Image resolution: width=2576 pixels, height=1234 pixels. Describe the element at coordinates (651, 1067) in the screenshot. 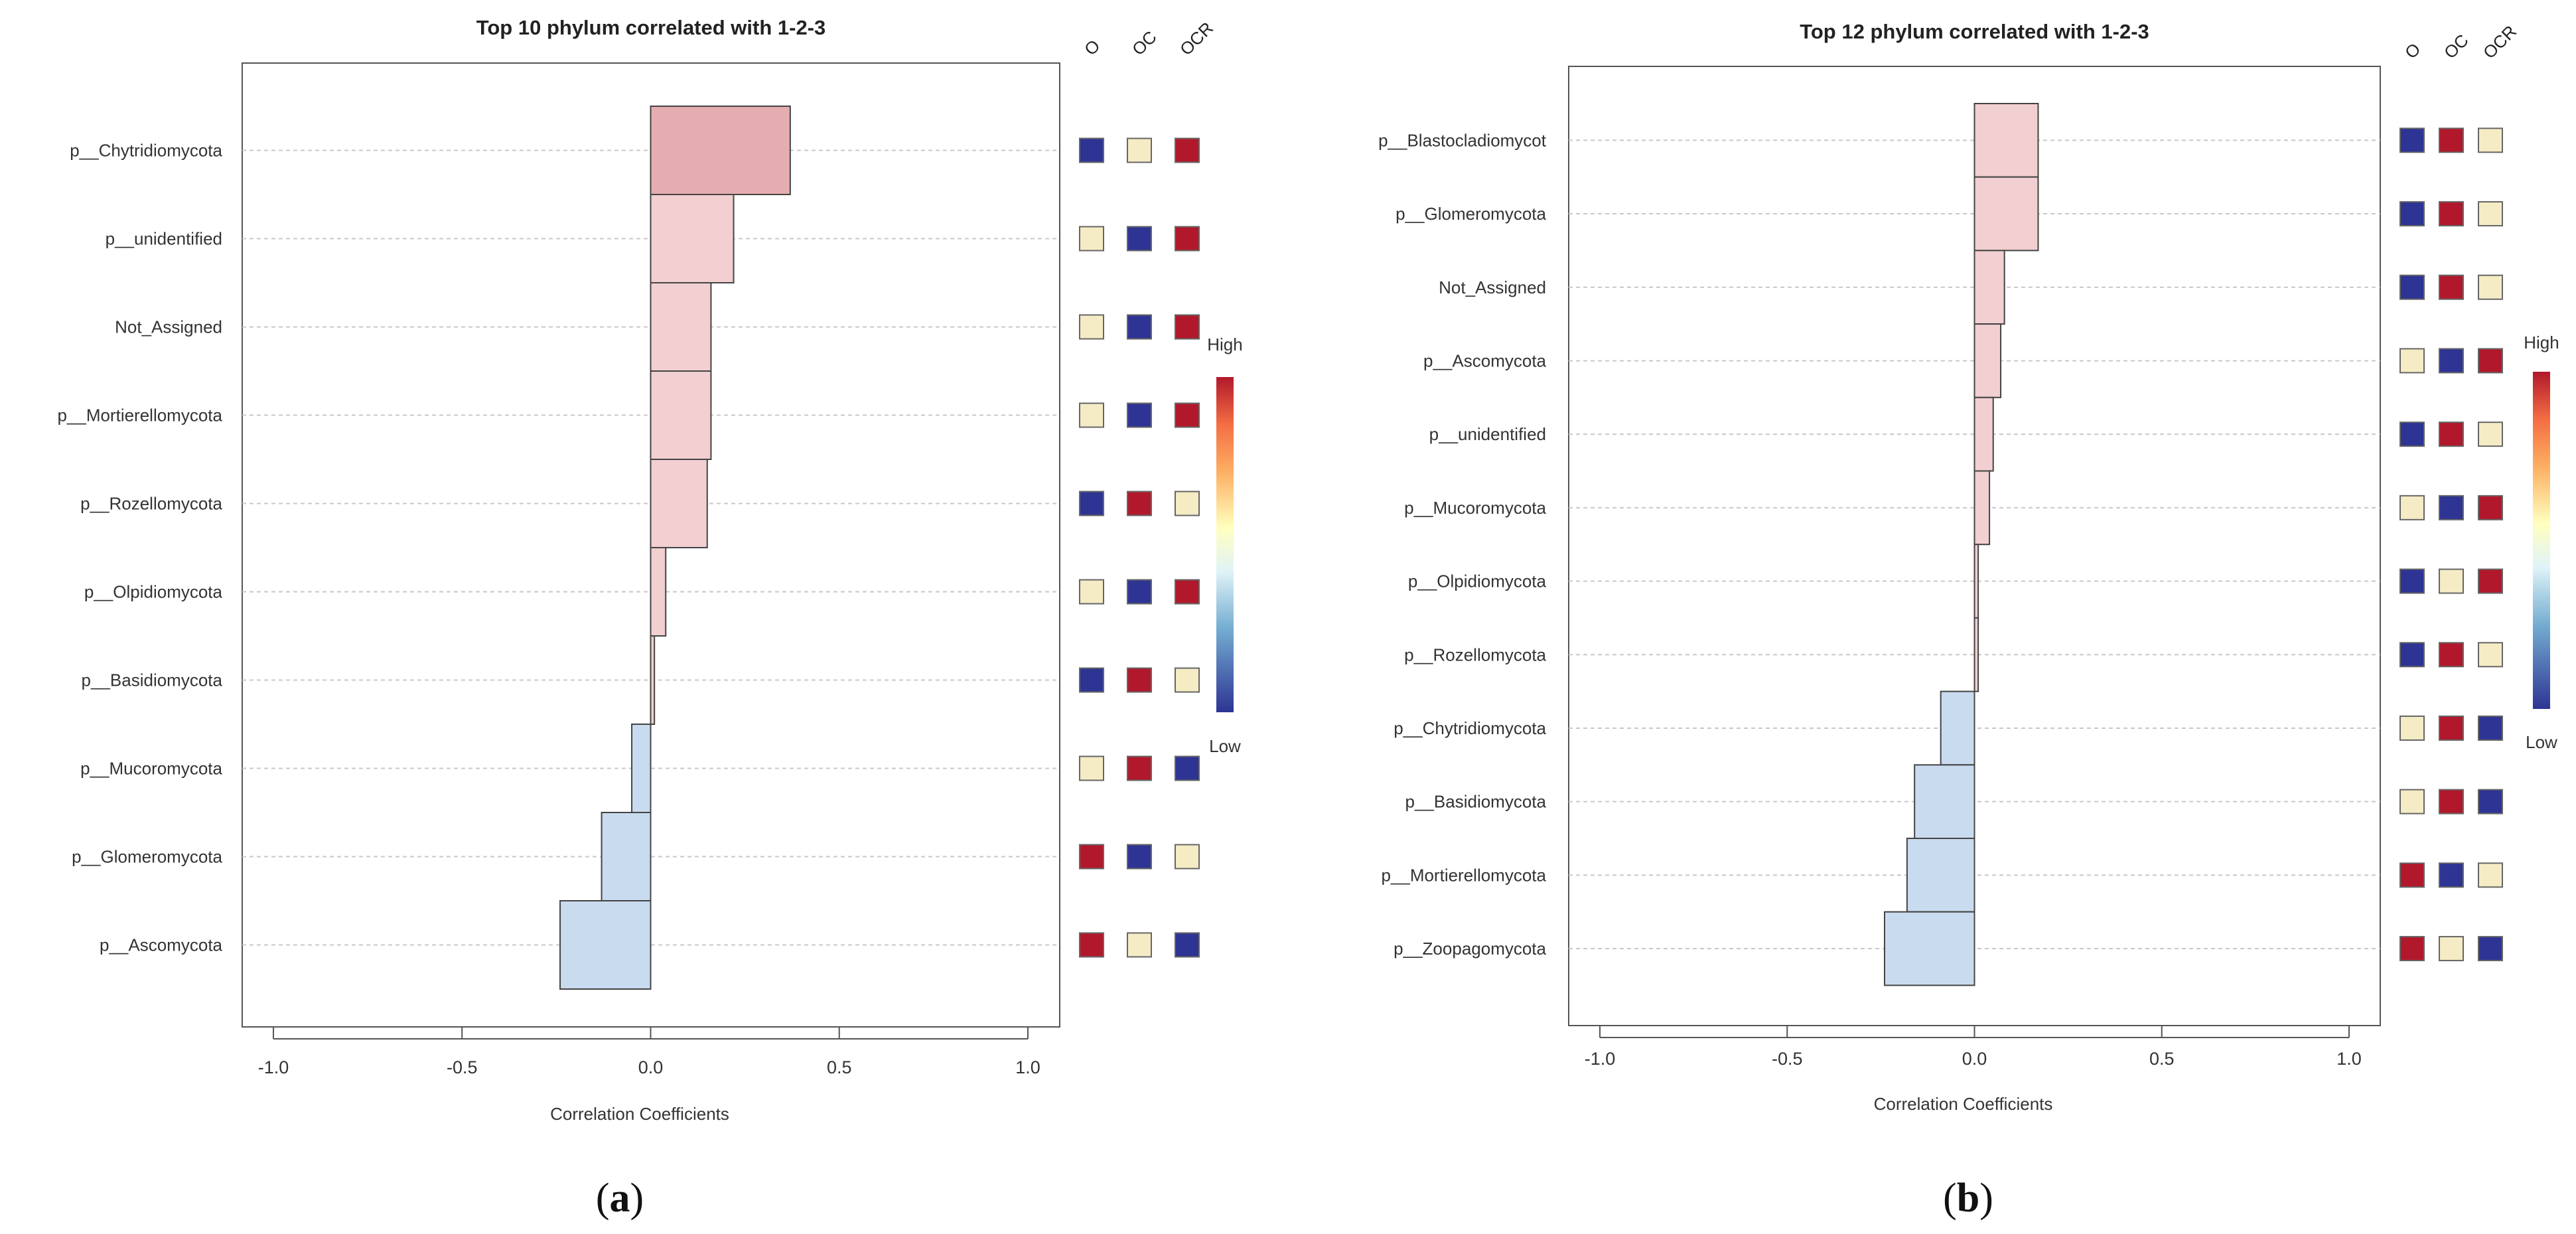

I see `x-tick-label: 0.0` at that location.